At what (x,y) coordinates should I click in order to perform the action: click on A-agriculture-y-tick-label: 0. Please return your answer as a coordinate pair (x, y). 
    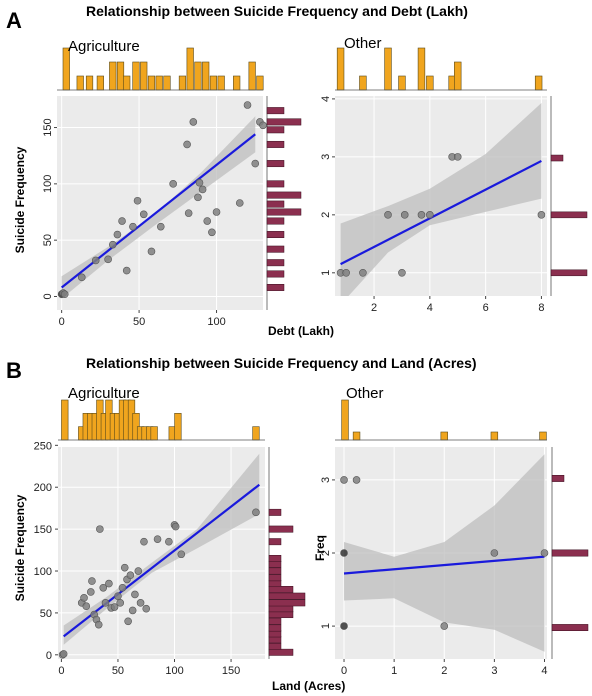
    Looking at the image, I should click on (48, 296).